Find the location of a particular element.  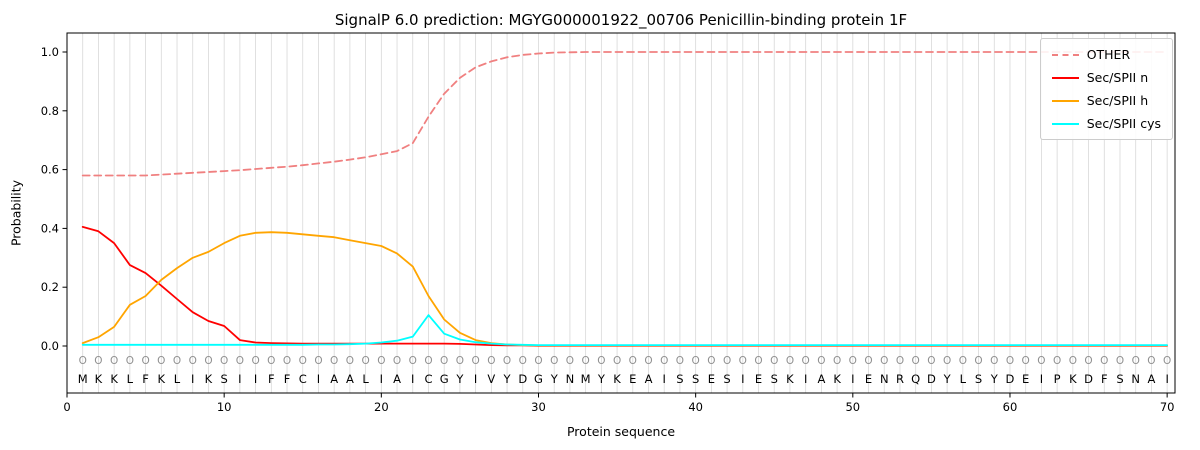

x-tick-label: 0 is located at coordinates (66, 407).